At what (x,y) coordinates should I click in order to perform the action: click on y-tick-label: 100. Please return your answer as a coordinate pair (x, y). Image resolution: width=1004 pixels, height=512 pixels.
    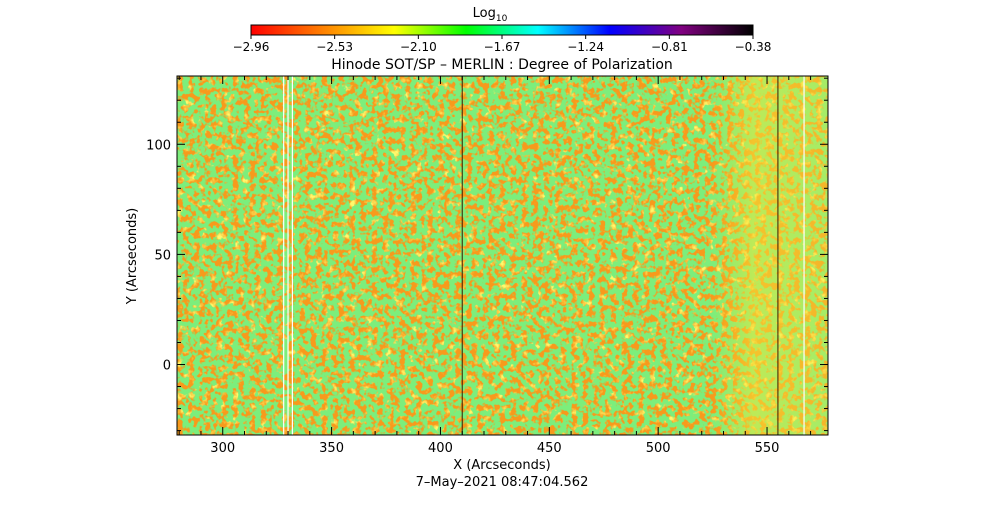
    Looking at the image, I should click on (158, 145).